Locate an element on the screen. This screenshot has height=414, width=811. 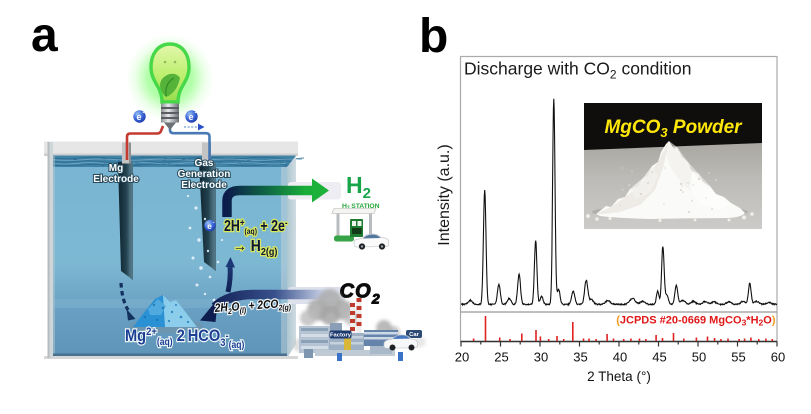
svg-text: 55 is located at coordinates (738, 357).